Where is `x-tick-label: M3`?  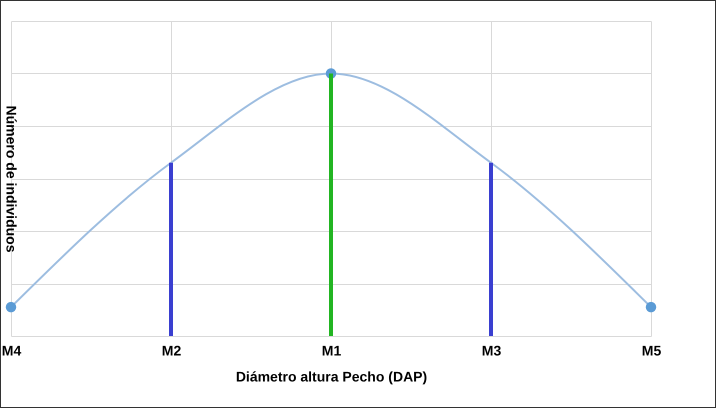
x-tick-label: M3 is located at coordinates (492, 350).